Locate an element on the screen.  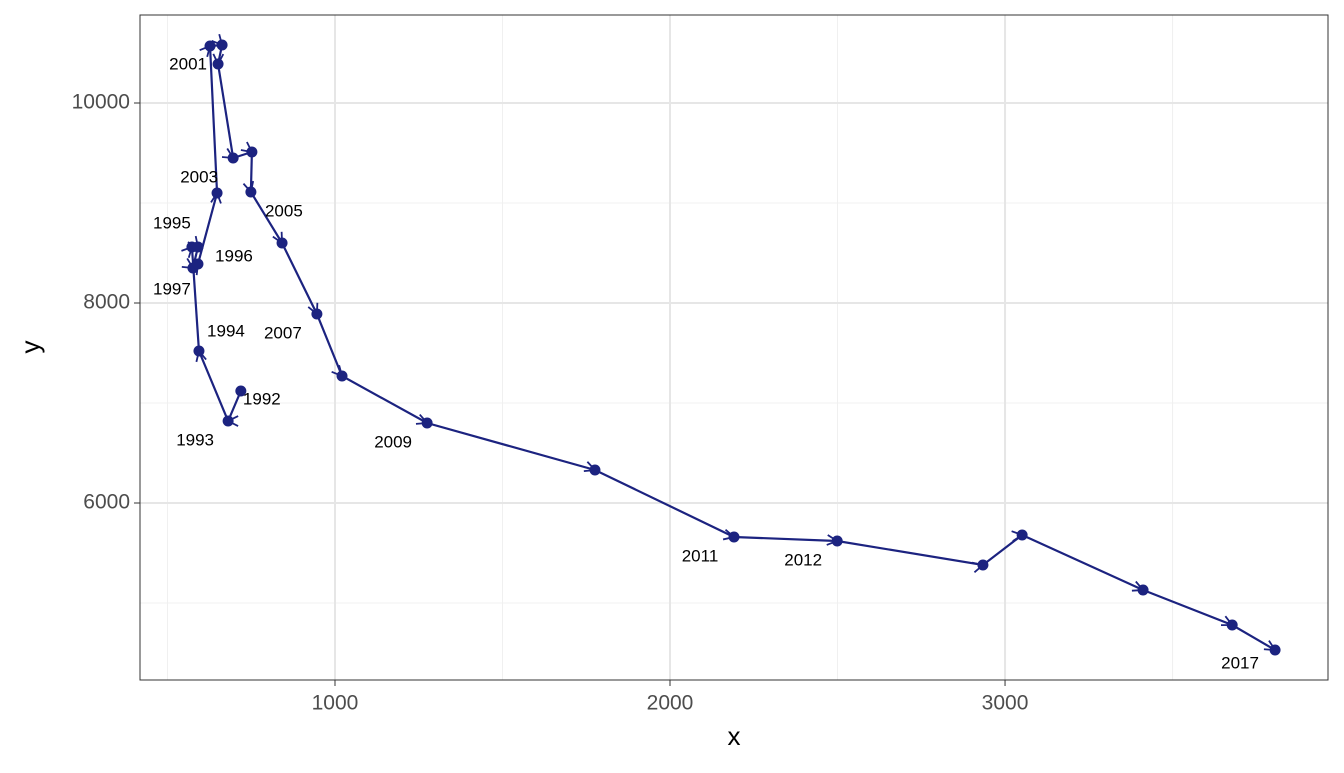
point-label: 1996 is located at coordinates (234, 255).